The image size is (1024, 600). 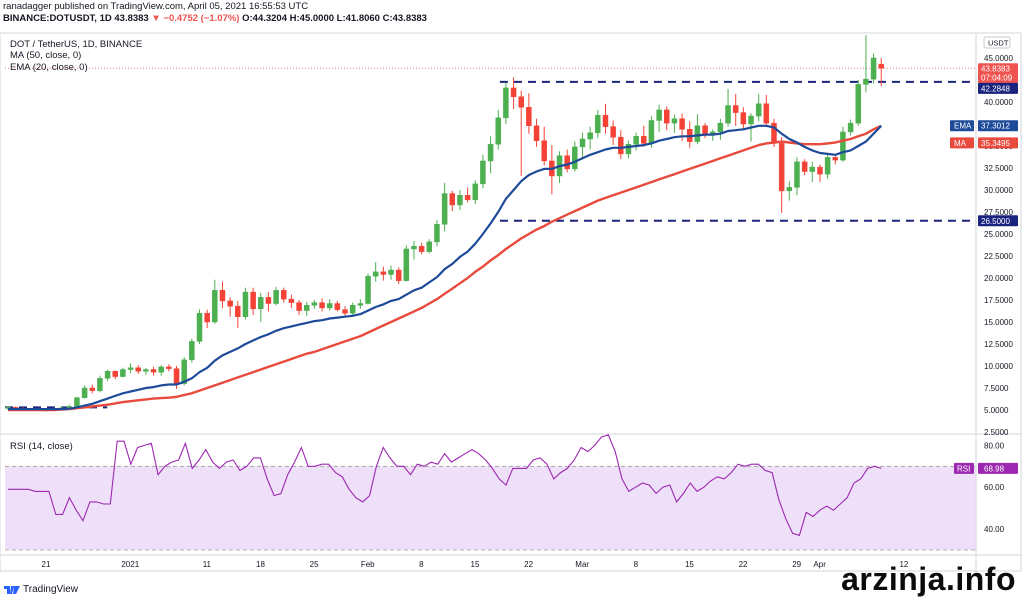 What do you see at coordinates (445, 485) in the screenshot?
I see `rsi-line` at bounding box center [445, 485].